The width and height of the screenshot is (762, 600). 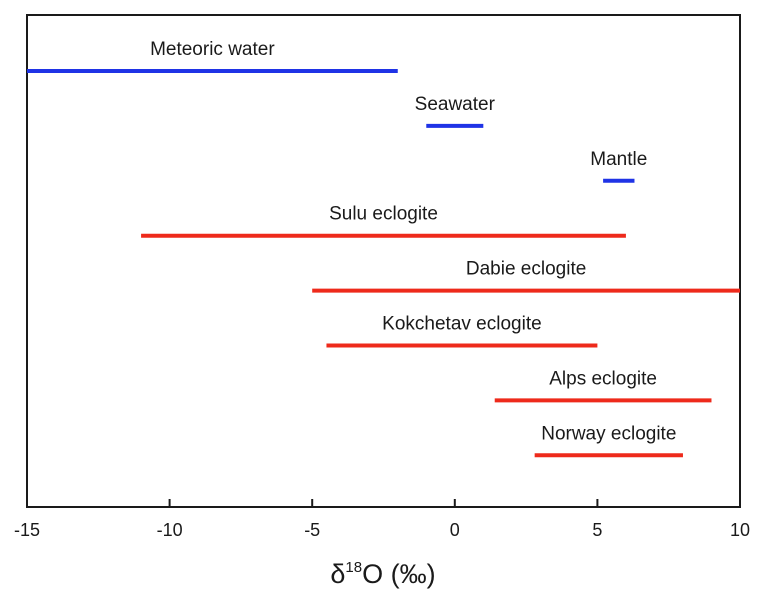 What do you see at coordinates (312, 530) in the screenshot?
I see `x-tick-label: -5` at bounding box center [312, 530].